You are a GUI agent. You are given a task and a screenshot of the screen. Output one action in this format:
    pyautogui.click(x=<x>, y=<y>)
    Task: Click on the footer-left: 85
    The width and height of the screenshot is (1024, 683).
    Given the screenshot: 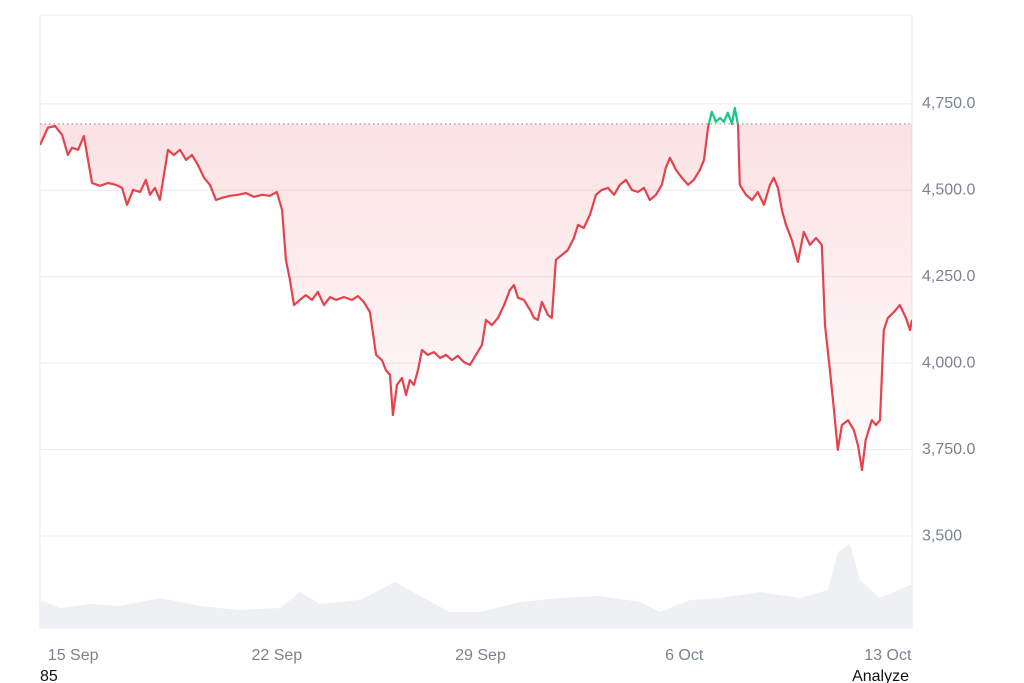 What is the action you would take?
    pyautogui.click(x=49, y=675)
    